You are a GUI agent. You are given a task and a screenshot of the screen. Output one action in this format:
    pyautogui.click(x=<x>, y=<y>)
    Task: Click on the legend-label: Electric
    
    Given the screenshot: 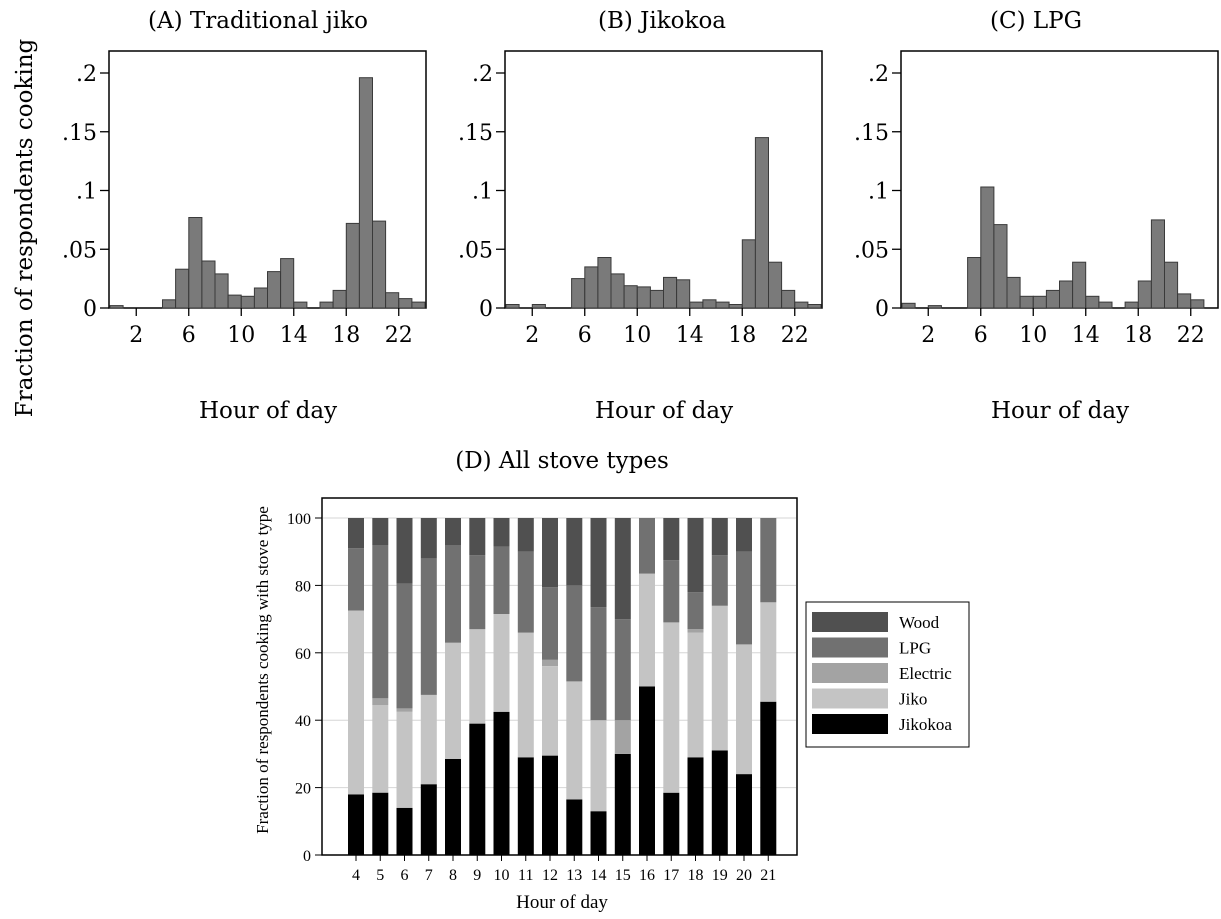 What is the action you would take?
    pyautogui.click(x=925, y=673)
    